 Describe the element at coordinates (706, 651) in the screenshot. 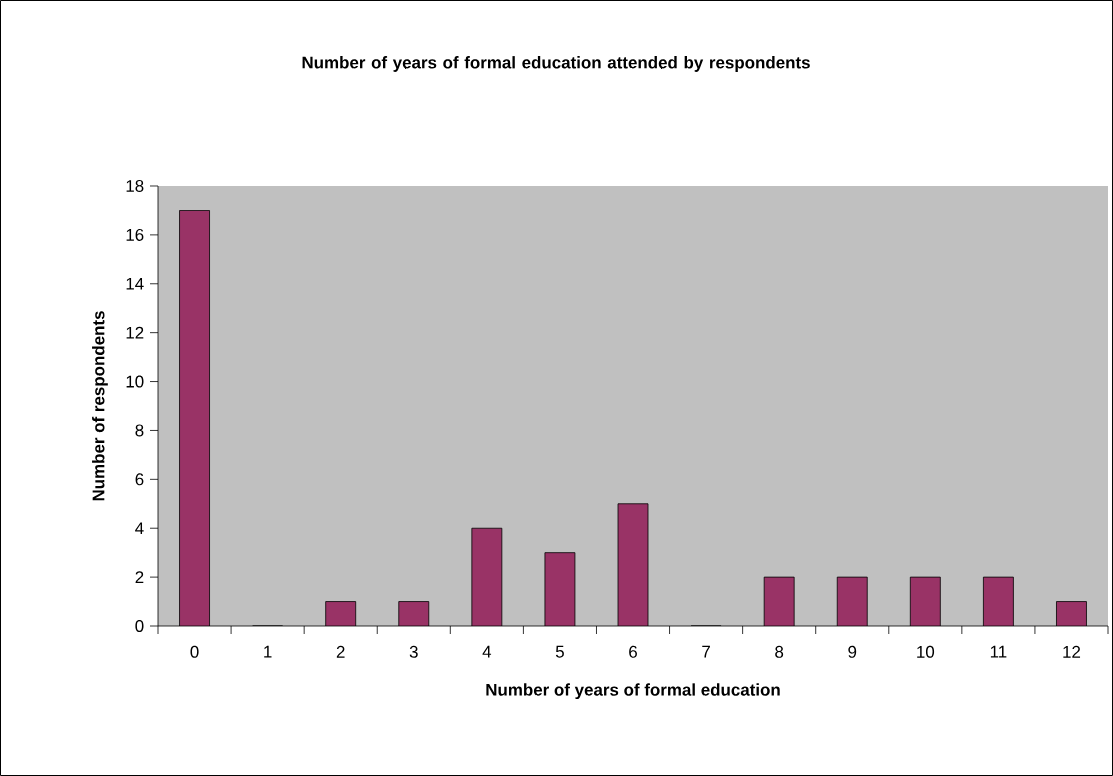

I see `x-tick-label: 7` at that location.